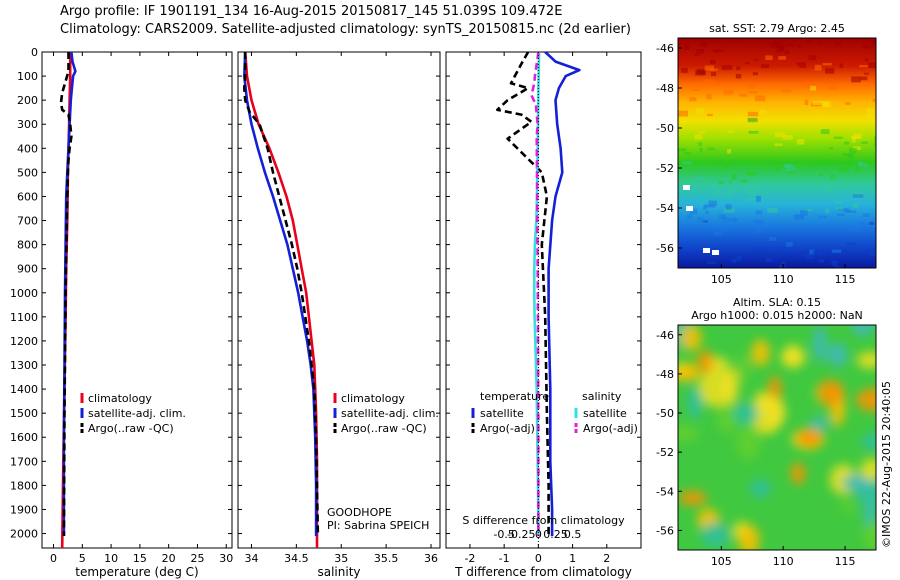 The width and height of the screenshot is (900, 580). Describe the element at coordinates (777, 28) in the screenshot. I see `sst-map-title-0: sat. SST: 2.79 Argo: 2.45` at that location.